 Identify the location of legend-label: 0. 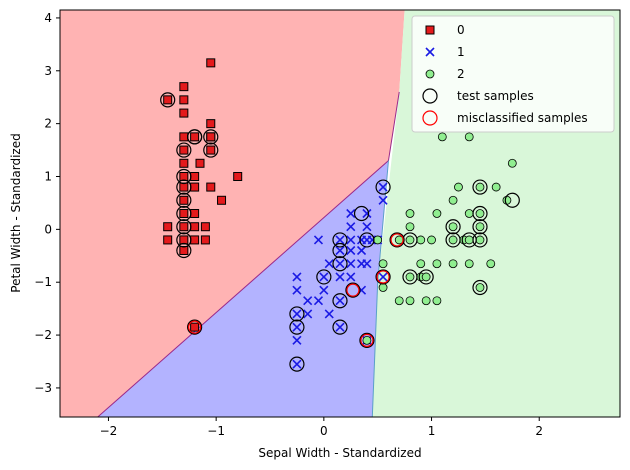
(461, 30).